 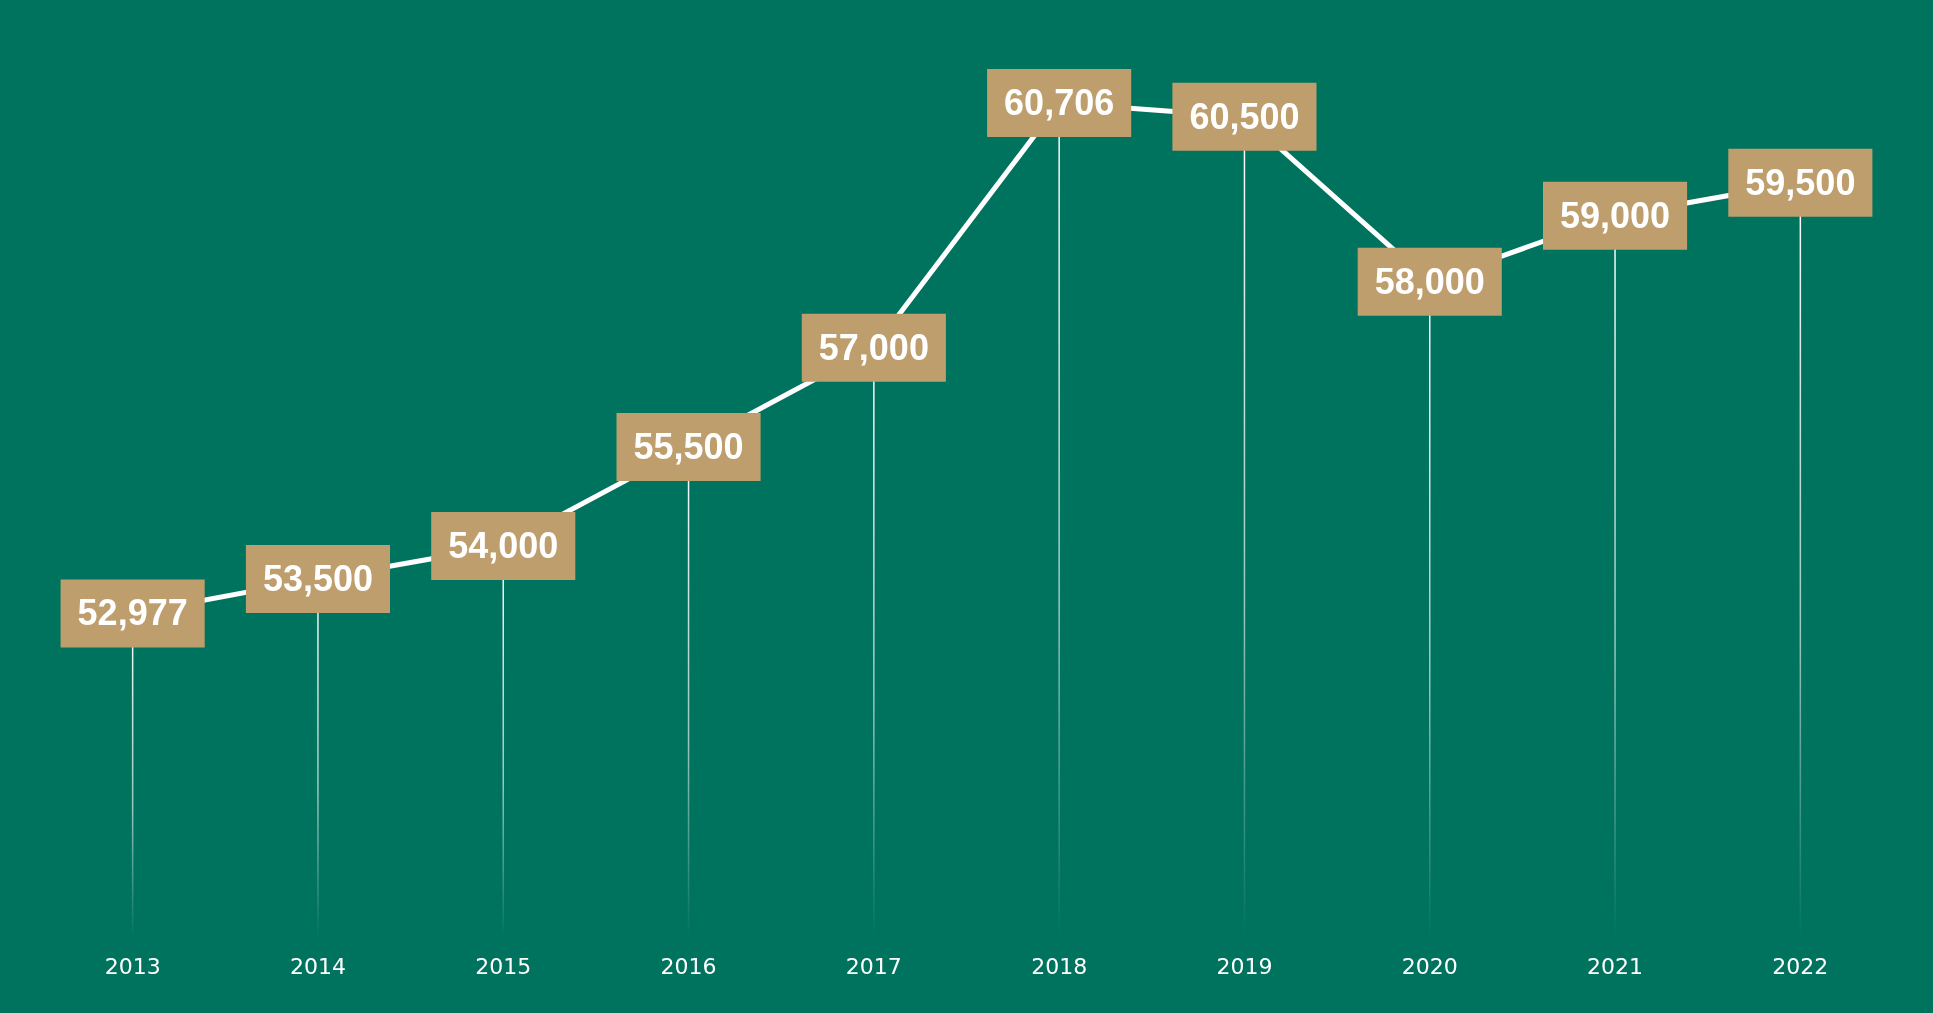 I want to click on data-label: 58,000, so click(x=1429, y=281).